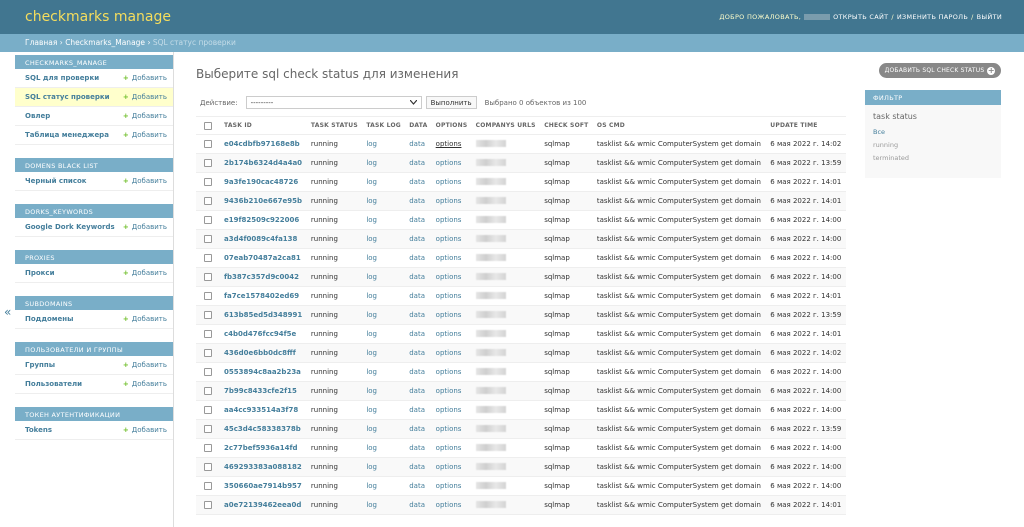 The image size is (1024, 527). I want to click on sidebar-item-label: Овлер, so click(38, 116).